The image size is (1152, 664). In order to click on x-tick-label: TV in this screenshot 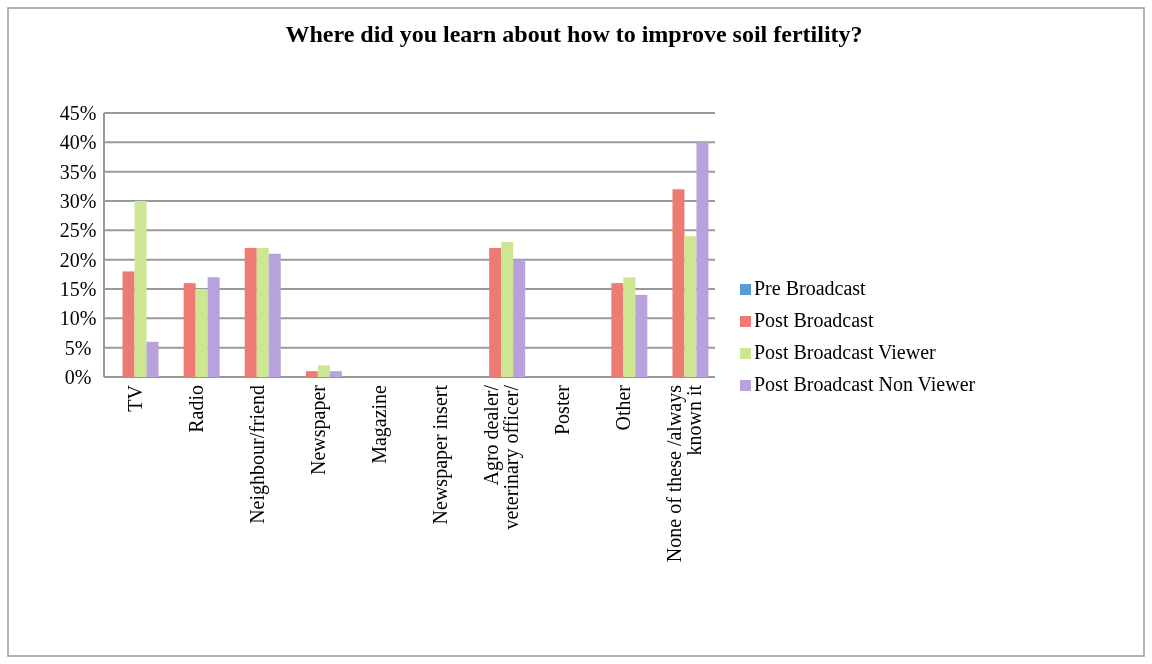, I will do `click(134, 398)`.